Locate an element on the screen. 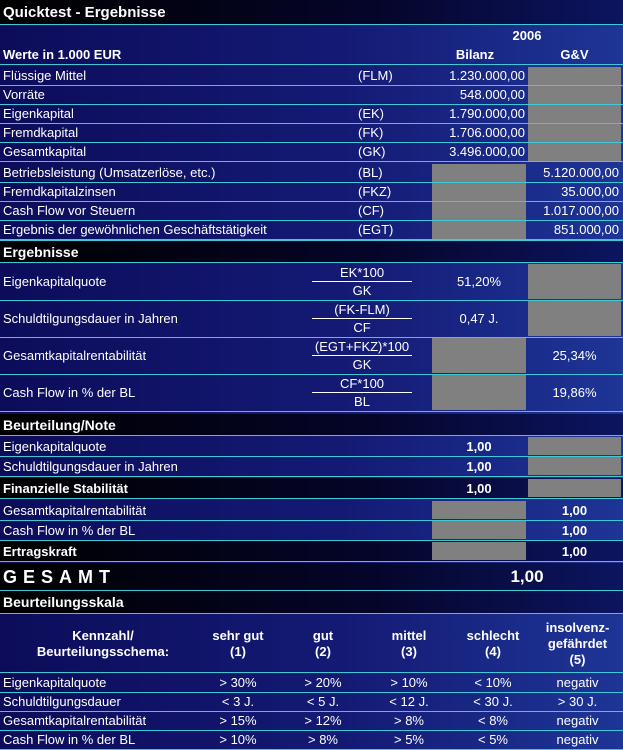 This screenshot has width=623, height=750. row-label: Fremdkapitalzinsen is located at coordinates (59, 191).